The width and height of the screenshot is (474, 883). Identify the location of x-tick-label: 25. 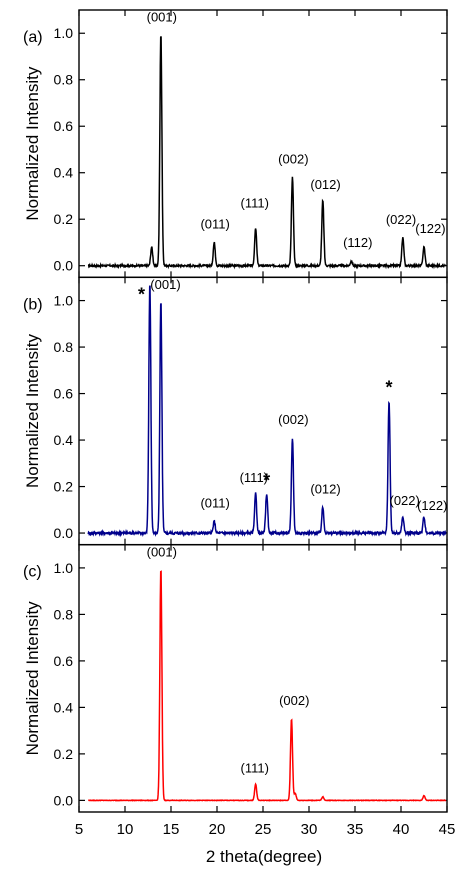
(263, 829).